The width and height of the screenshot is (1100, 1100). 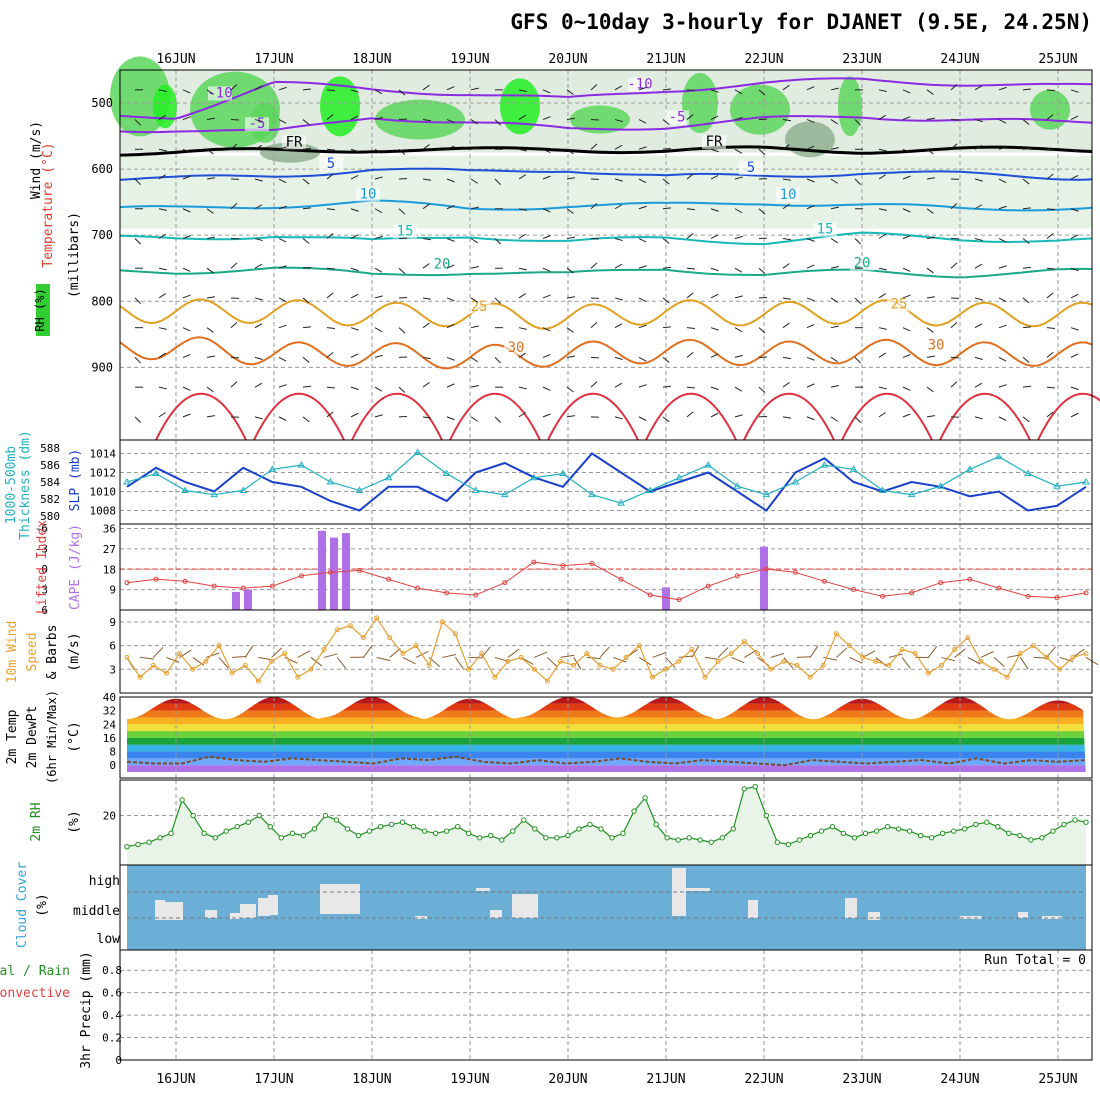 What do you see at coordinates (825, 230) in the screenshot?
I see `isotherm-label: 15` at bounding box center [825, 230].